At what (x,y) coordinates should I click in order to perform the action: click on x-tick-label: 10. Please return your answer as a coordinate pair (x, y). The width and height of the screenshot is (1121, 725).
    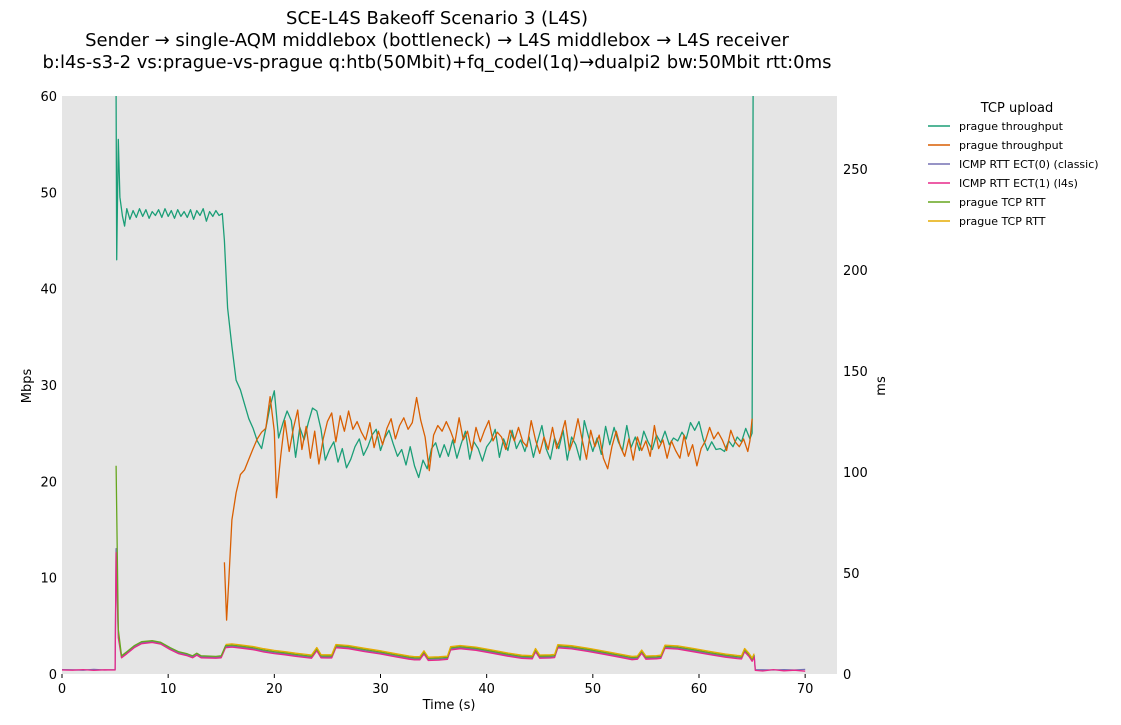
    Looking at the image, I should click on (168, 689).